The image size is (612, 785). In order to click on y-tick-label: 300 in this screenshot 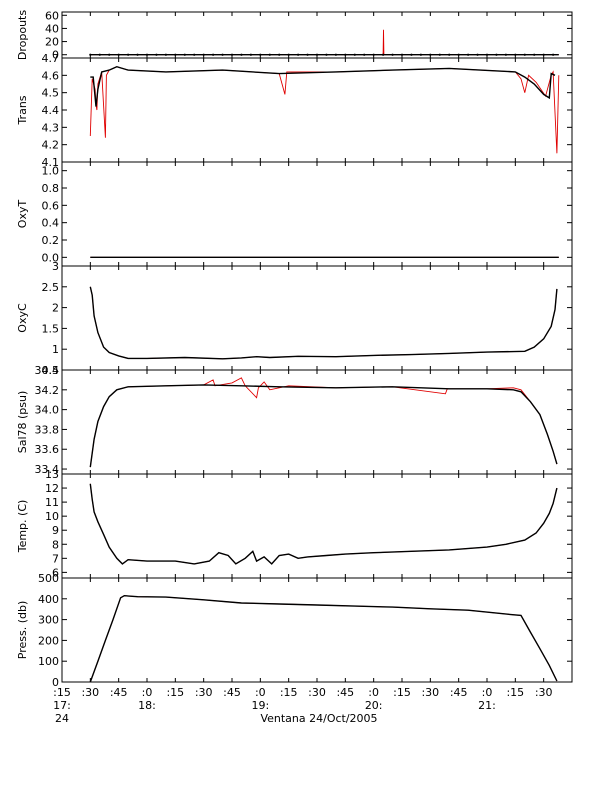, I will do `click(48, 620)`.